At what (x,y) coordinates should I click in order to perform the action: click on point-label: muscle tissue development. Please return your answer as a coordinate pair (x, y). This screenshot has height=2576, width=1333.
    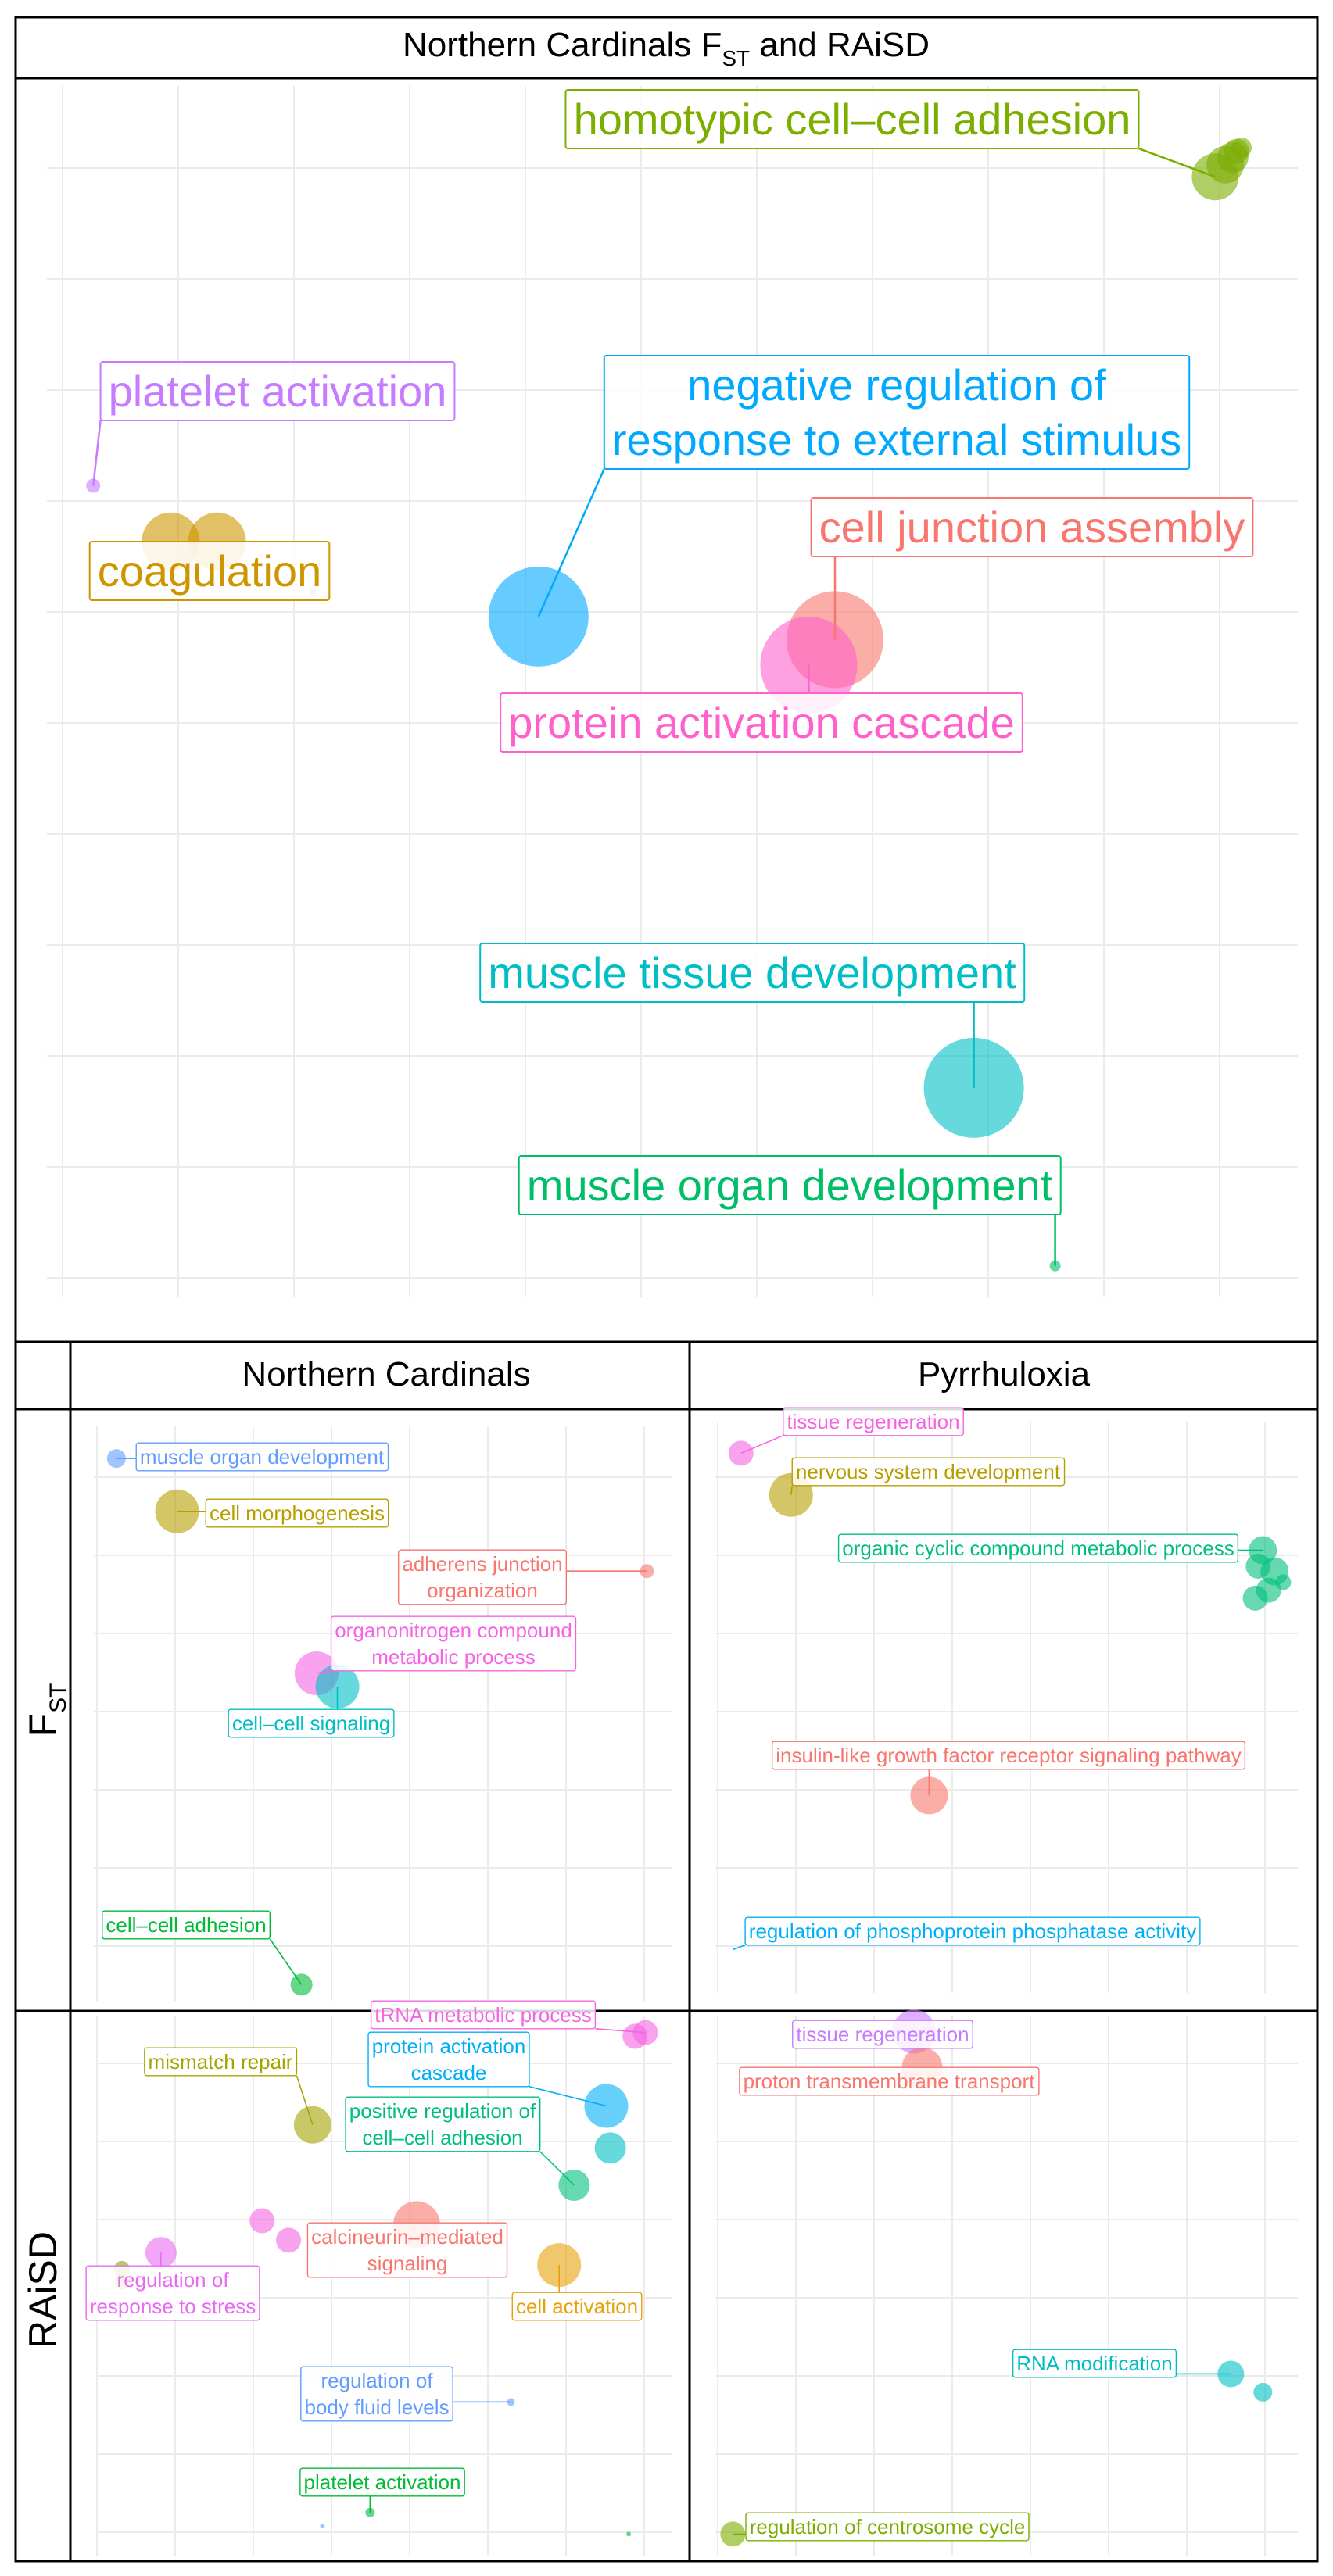
    Looking at the image, I should click on (752, 973).